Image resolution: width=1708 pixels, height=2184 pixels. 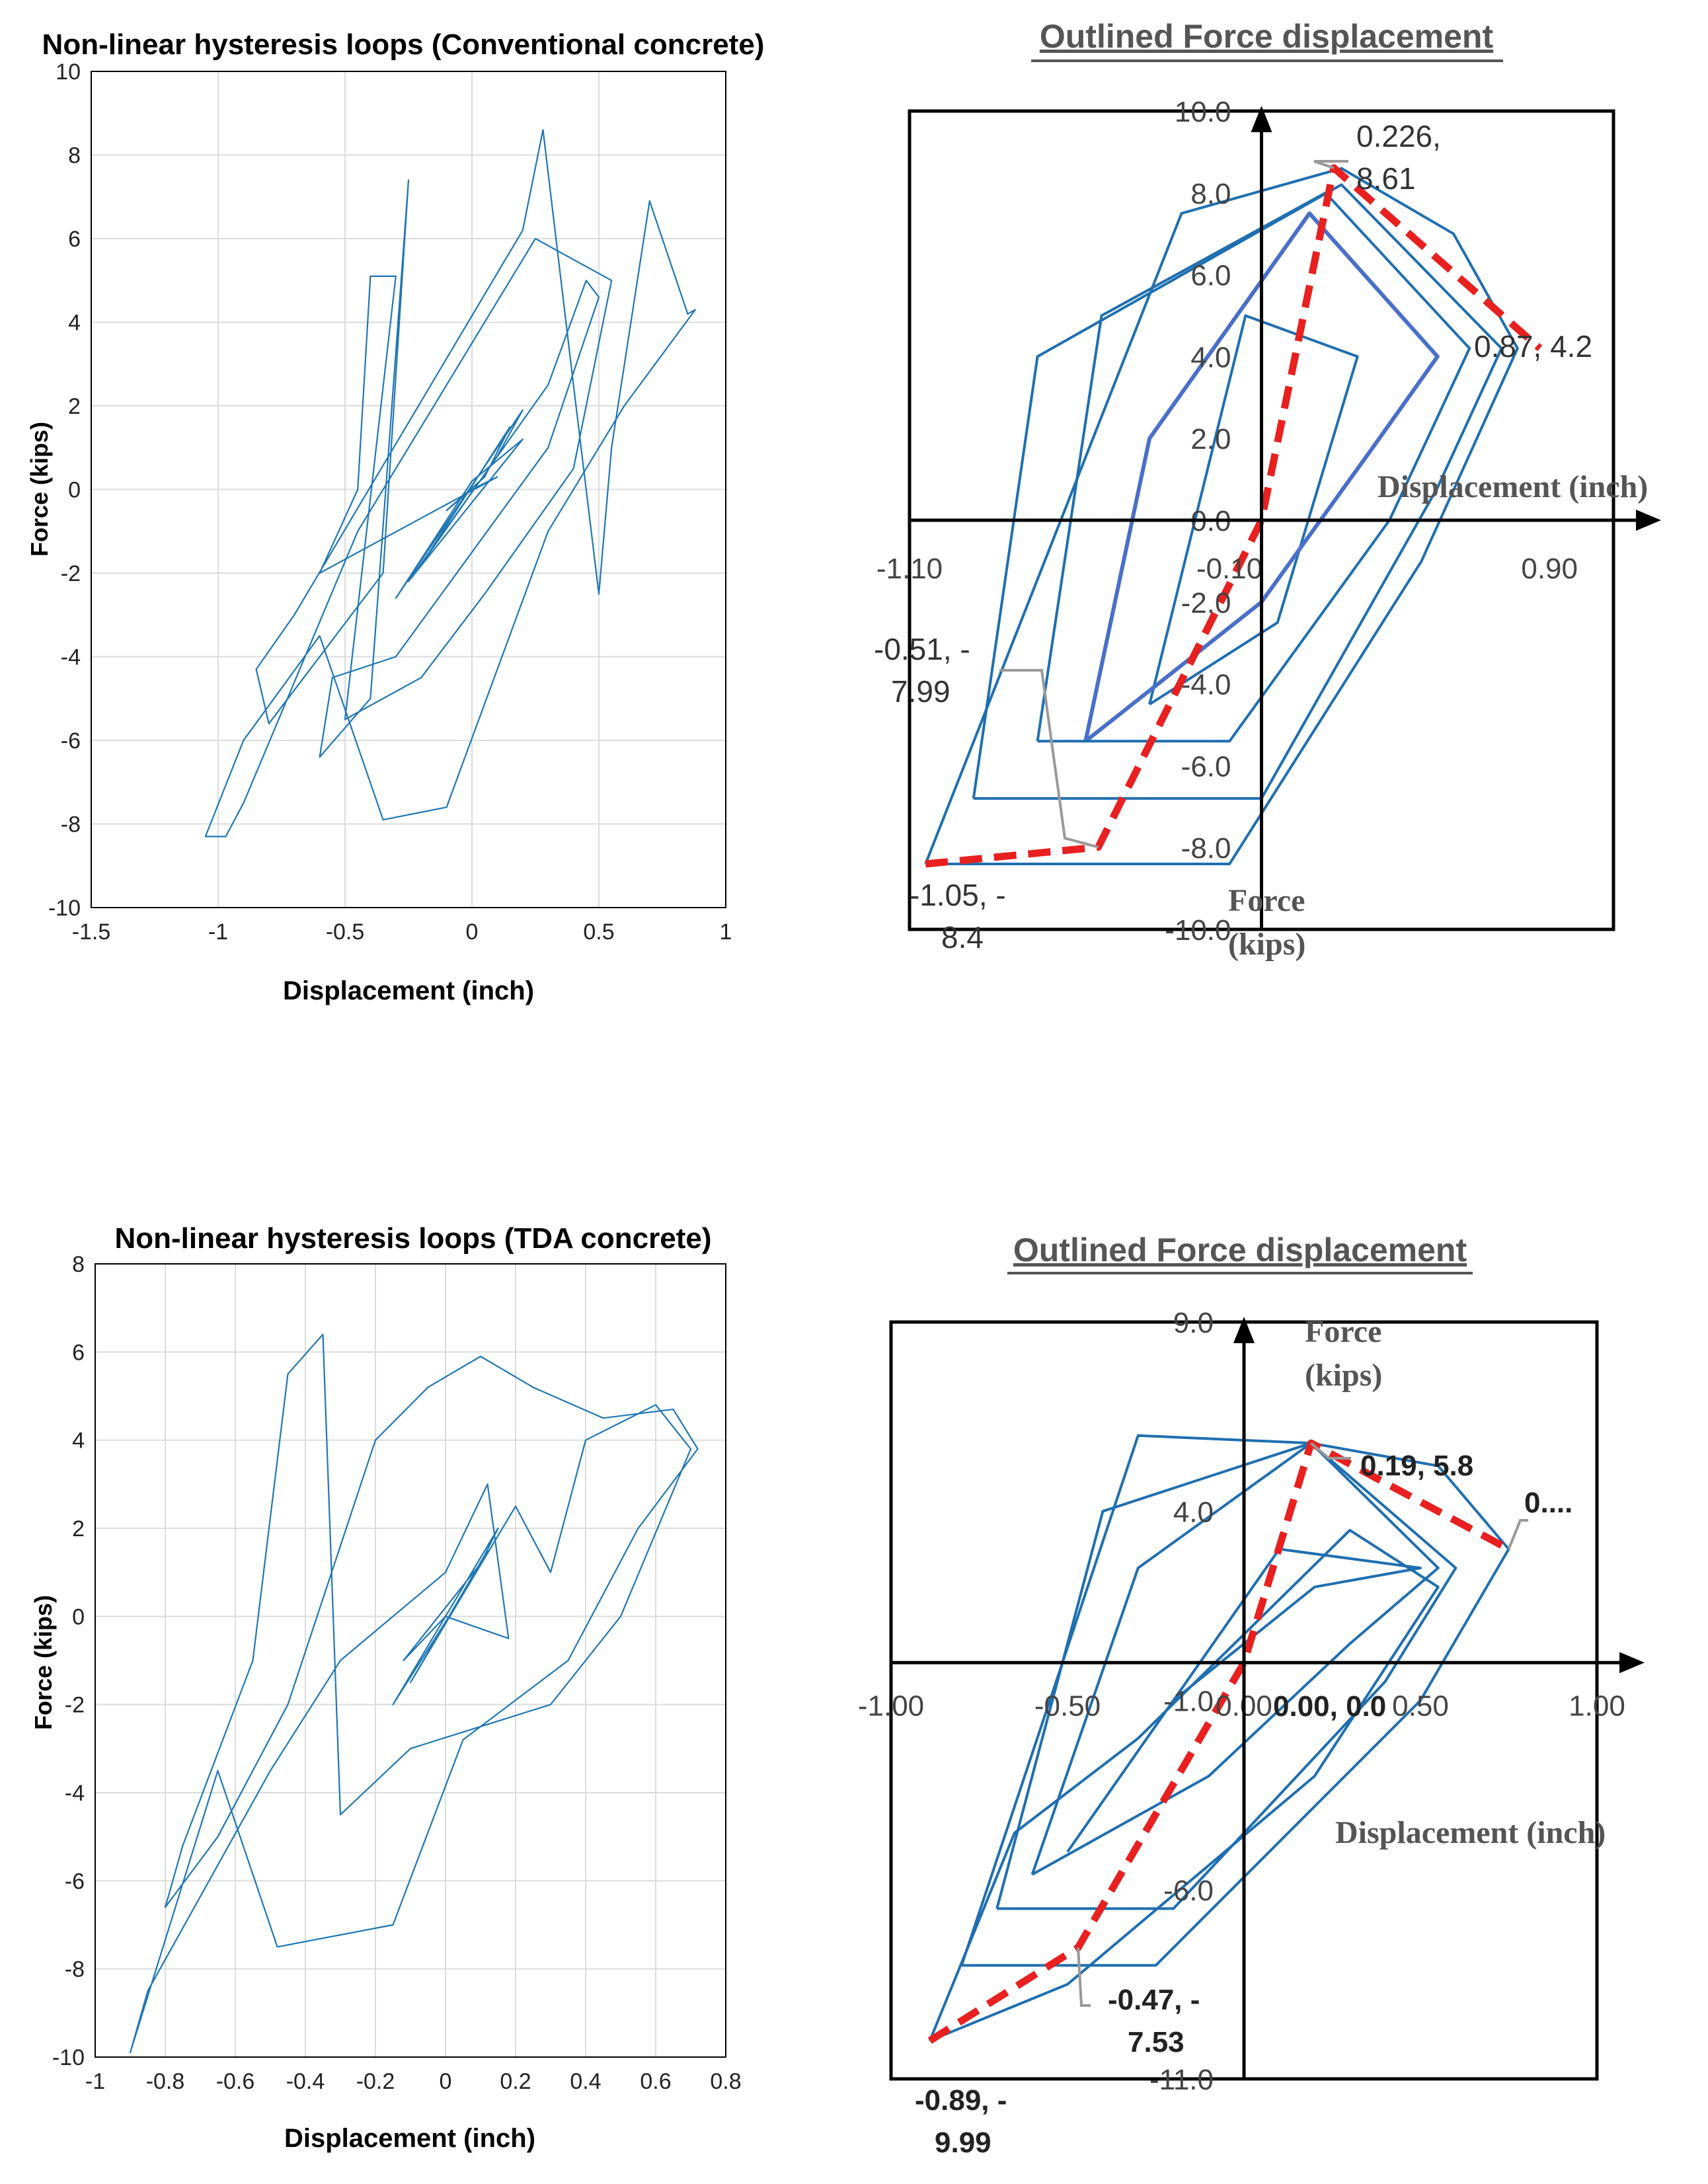 What do you see at coordinates (1235, 1659) in the screenshot?
I see `series-loop2` at bounding box center [1235, 1659].